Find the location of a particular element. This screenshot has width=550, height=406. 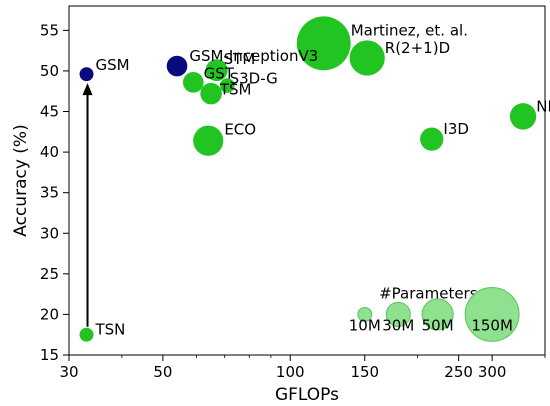

y-tick-label: 25 is located at coordinates (49, 274).